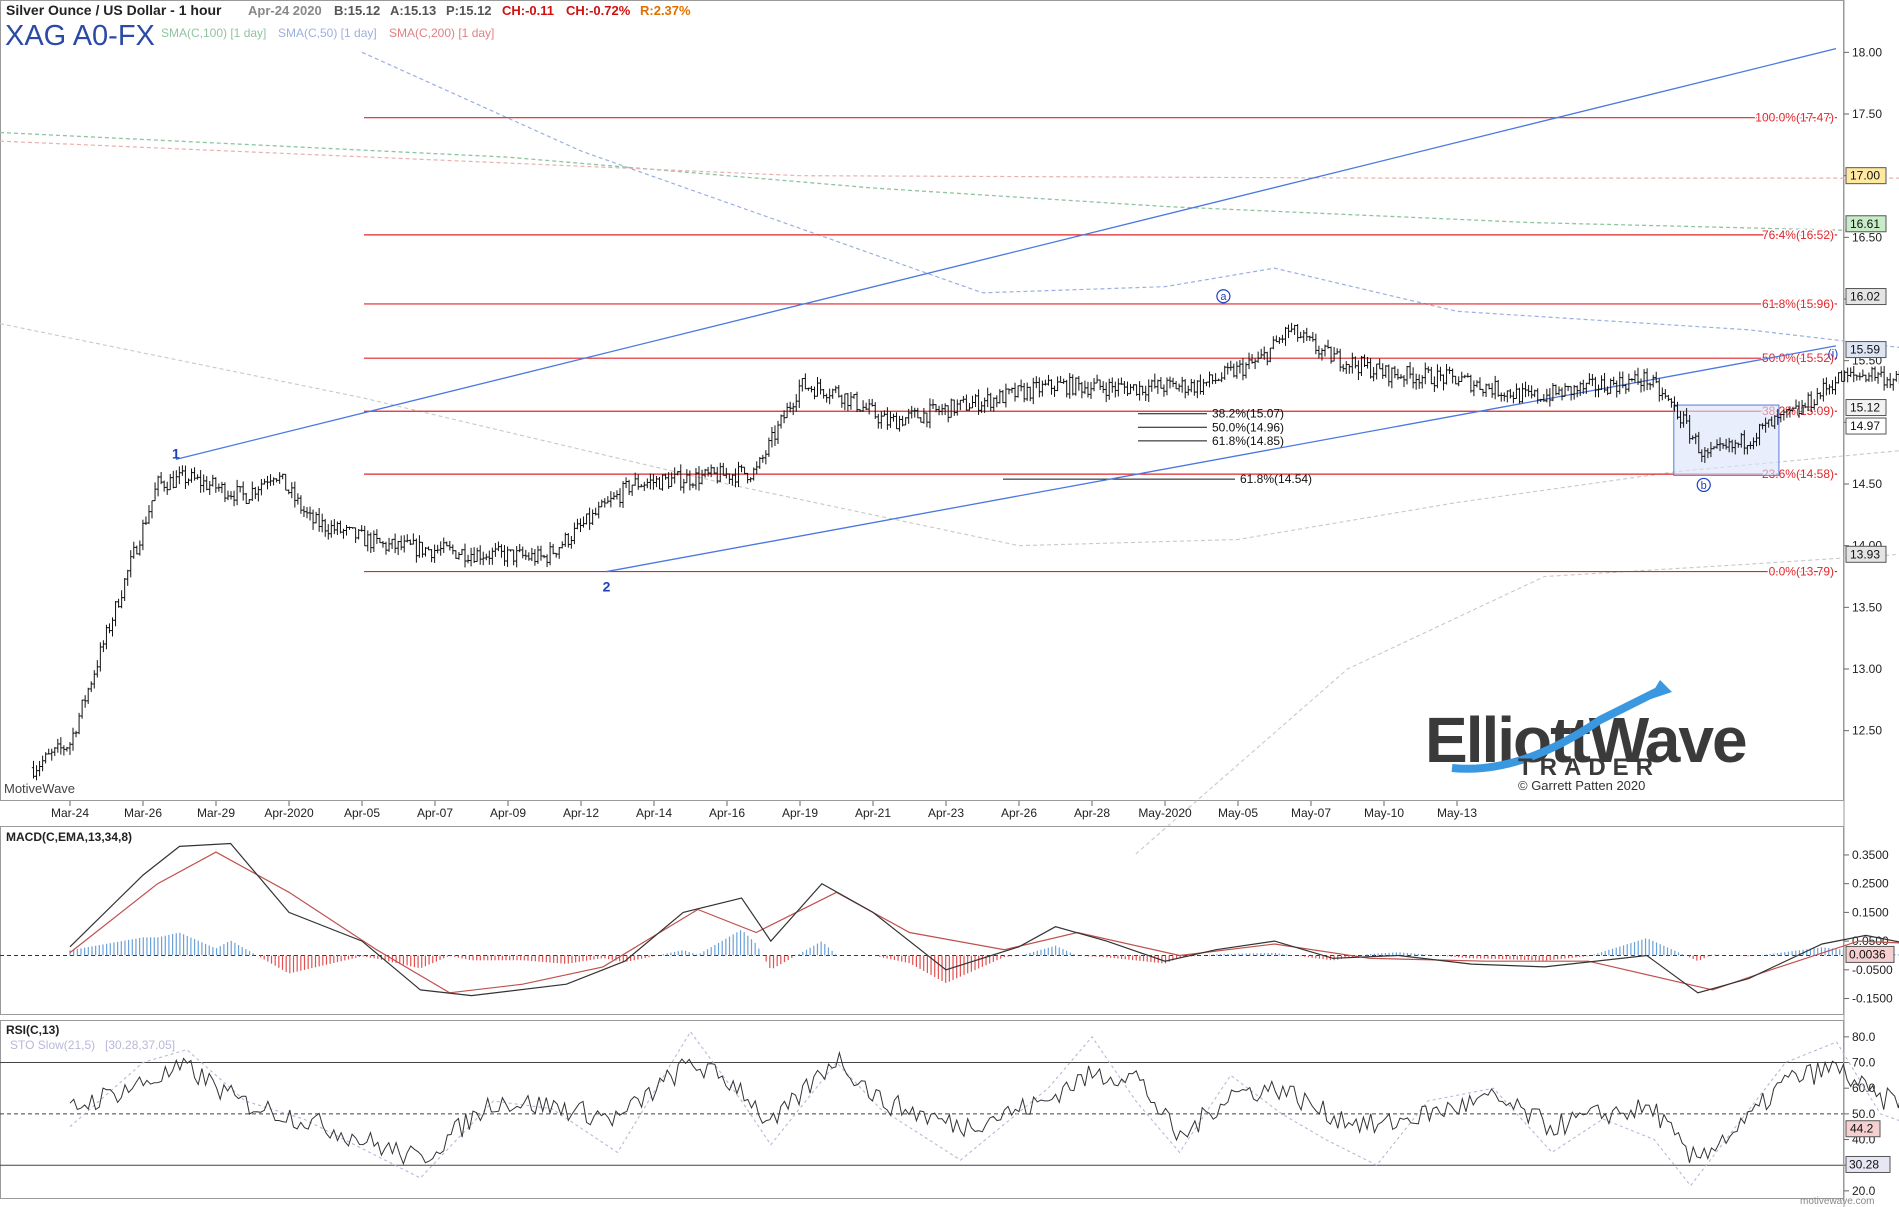 The height and width of the screenshot is (1207, 1899). What do you see at coordinates (1248, 441) in the screenshot?
I see `fib-extension-label: 61.8%(14.85)` at bounding box center [1248, 441].